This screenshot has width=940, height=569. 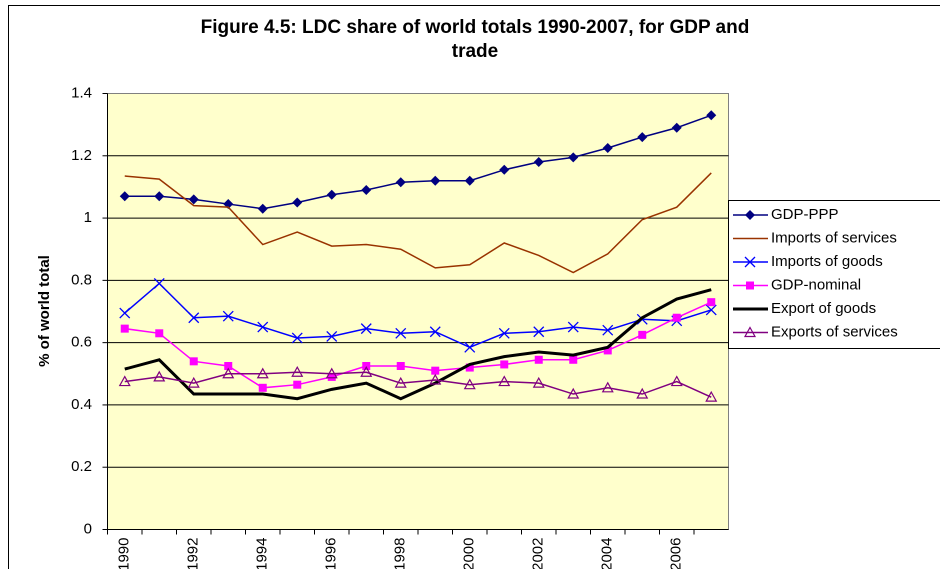 I want to click on legend-label: GDP-PPP, so click(x=805, y=214).